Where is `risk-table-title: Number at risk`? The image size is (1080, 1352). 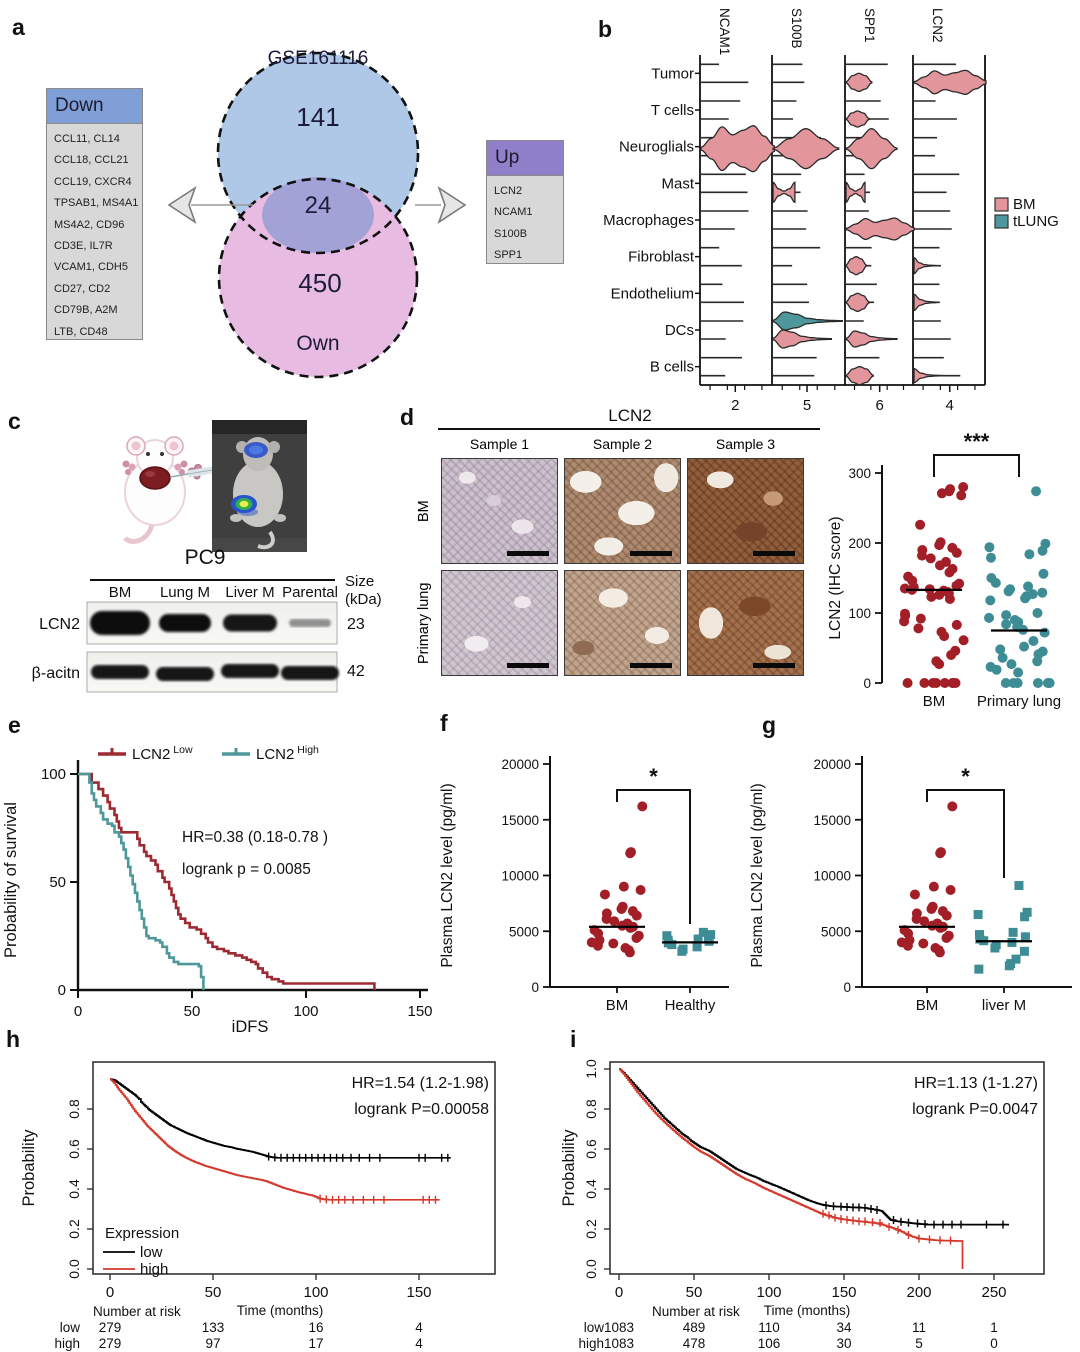
risk-table-title: Number at risk is located at coordinates (696, 1311).